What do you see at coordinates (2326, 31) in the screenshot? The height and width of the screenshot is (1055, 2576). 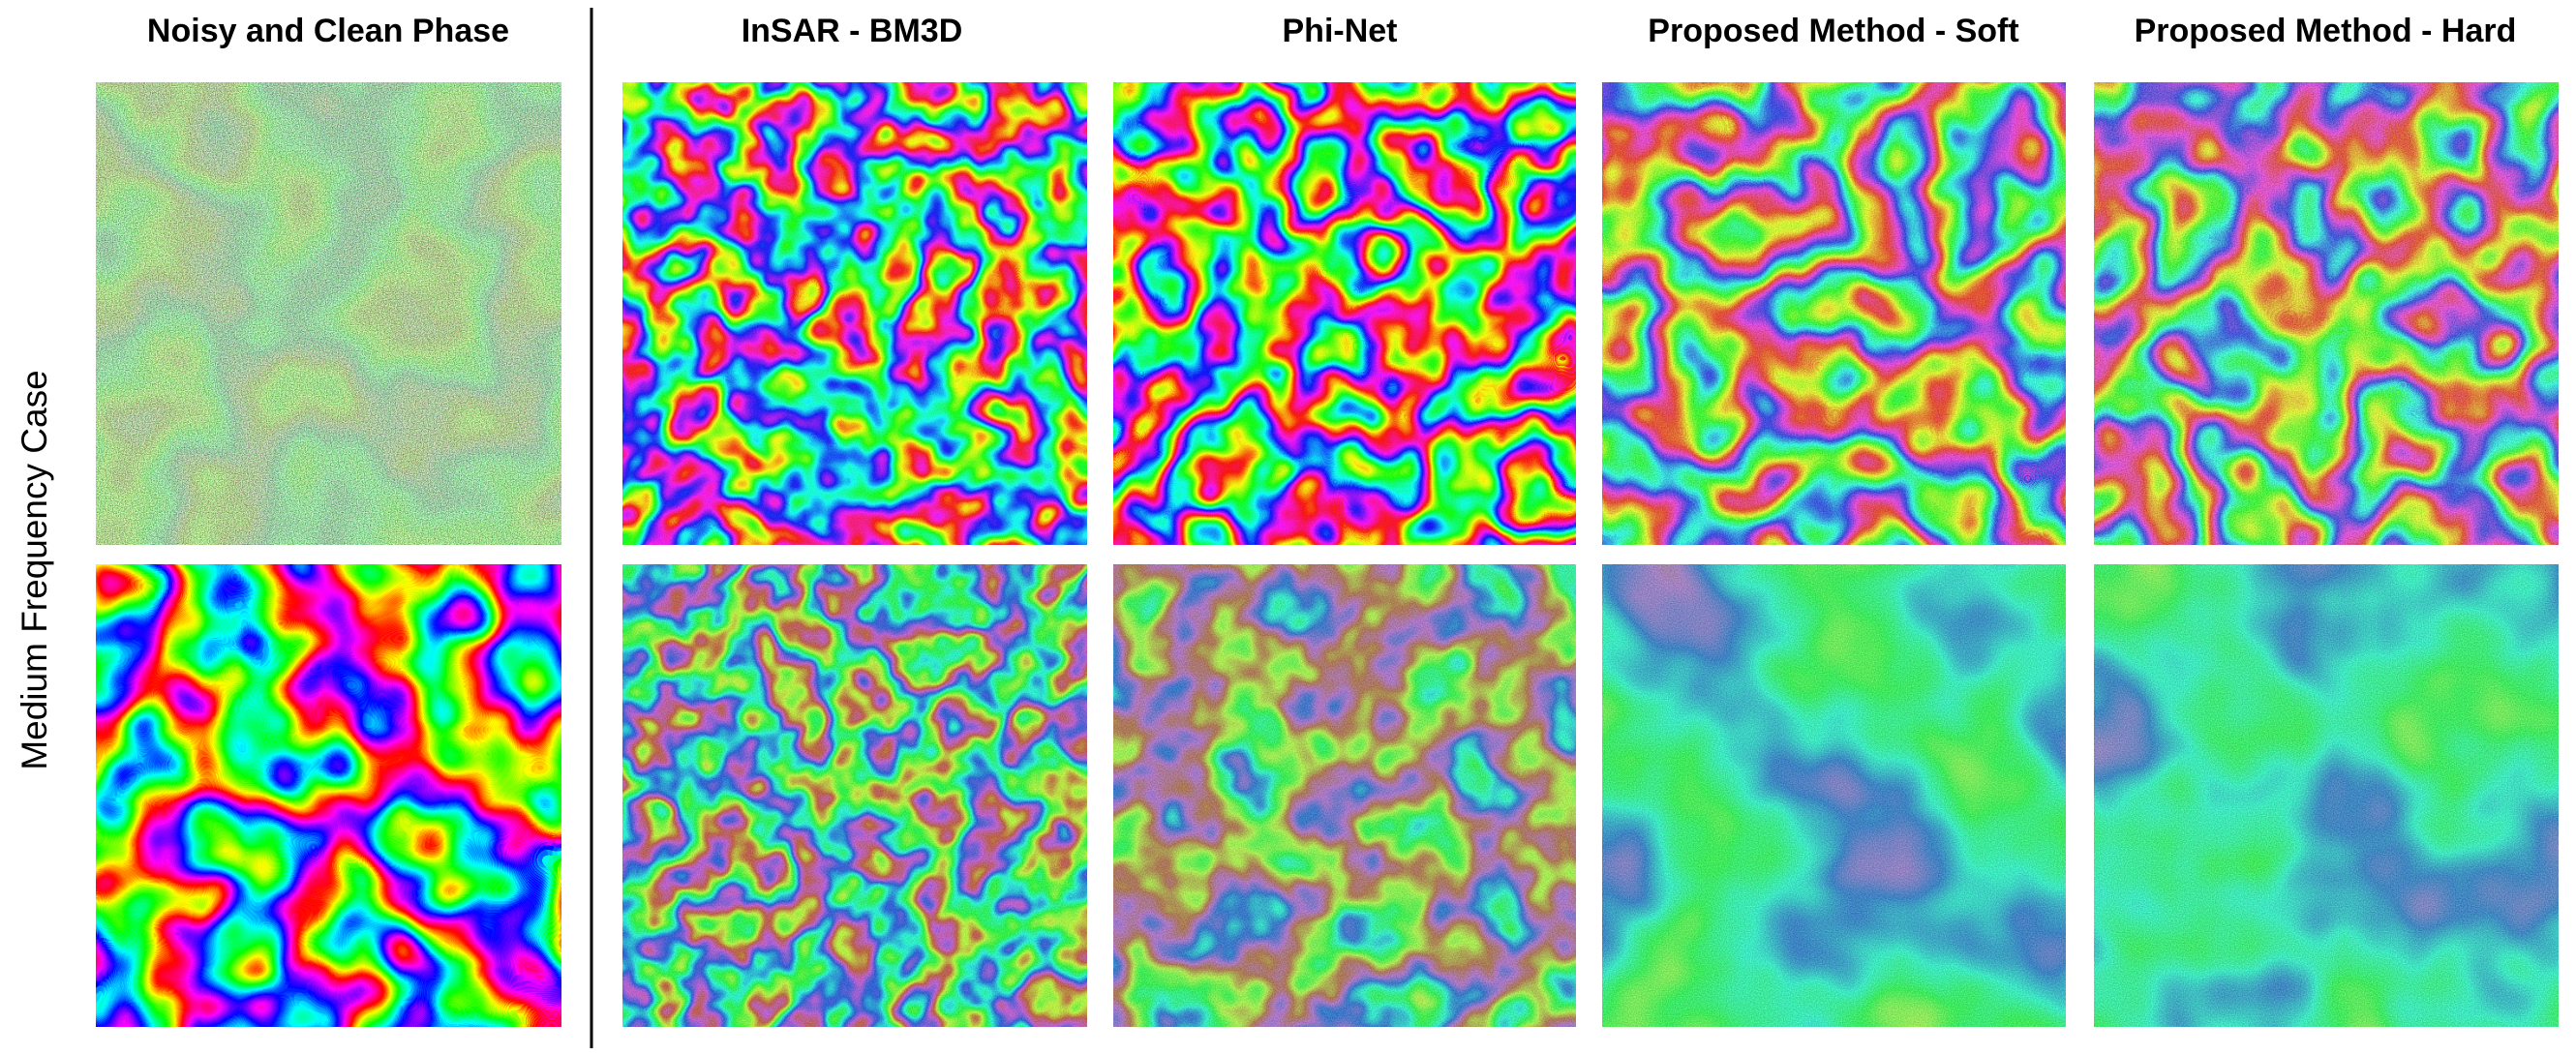 I see `column-title: Proposed Method - Hard` at bounding box center [2326, 31].